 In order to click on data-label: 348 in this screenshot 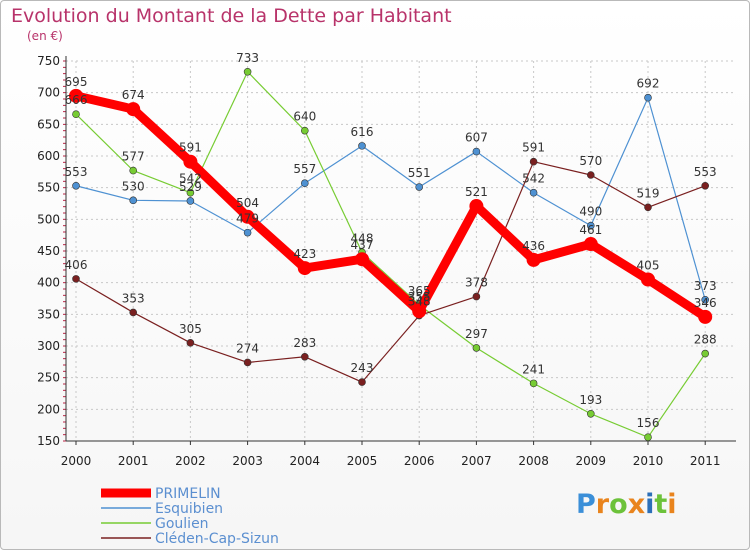, I will do `click(419, 302)`.